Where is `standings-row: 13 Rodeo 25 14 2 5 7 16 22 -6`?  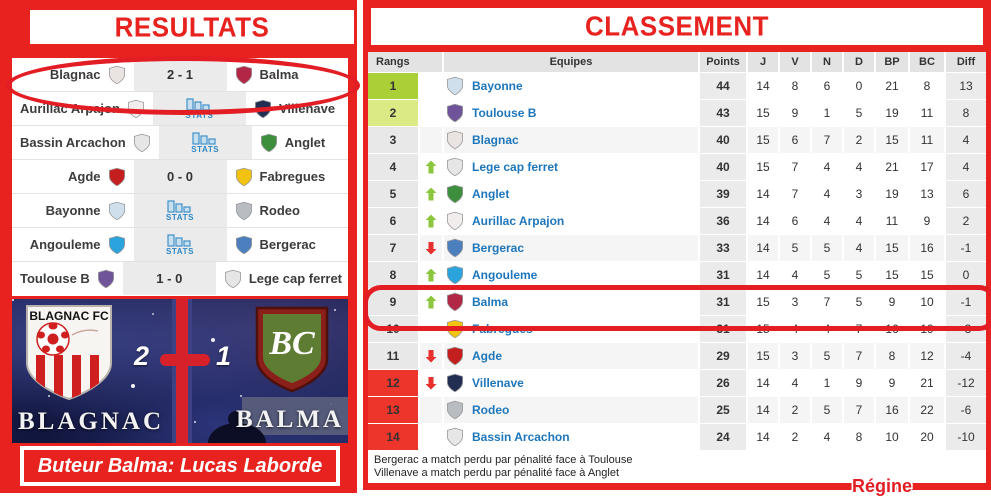 standings-row: 13 Rodeo 25 14 2 5 7 16 22 -6 is located at coordinates (677, 410).